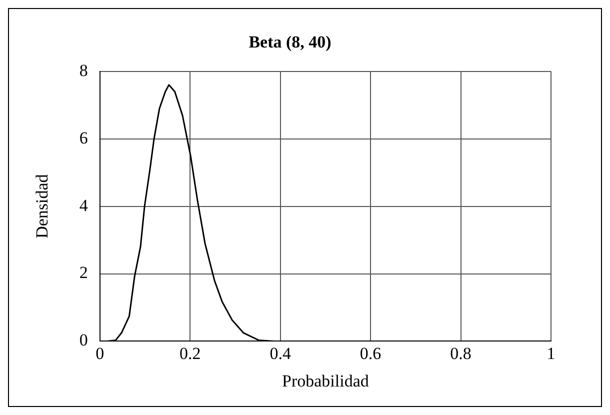 Image resolution: width=610 pixels, height=415 pixels. Describe the element at coordinates (83, 272) in the screenshot. I see `y-tick-label: 2` at that location.